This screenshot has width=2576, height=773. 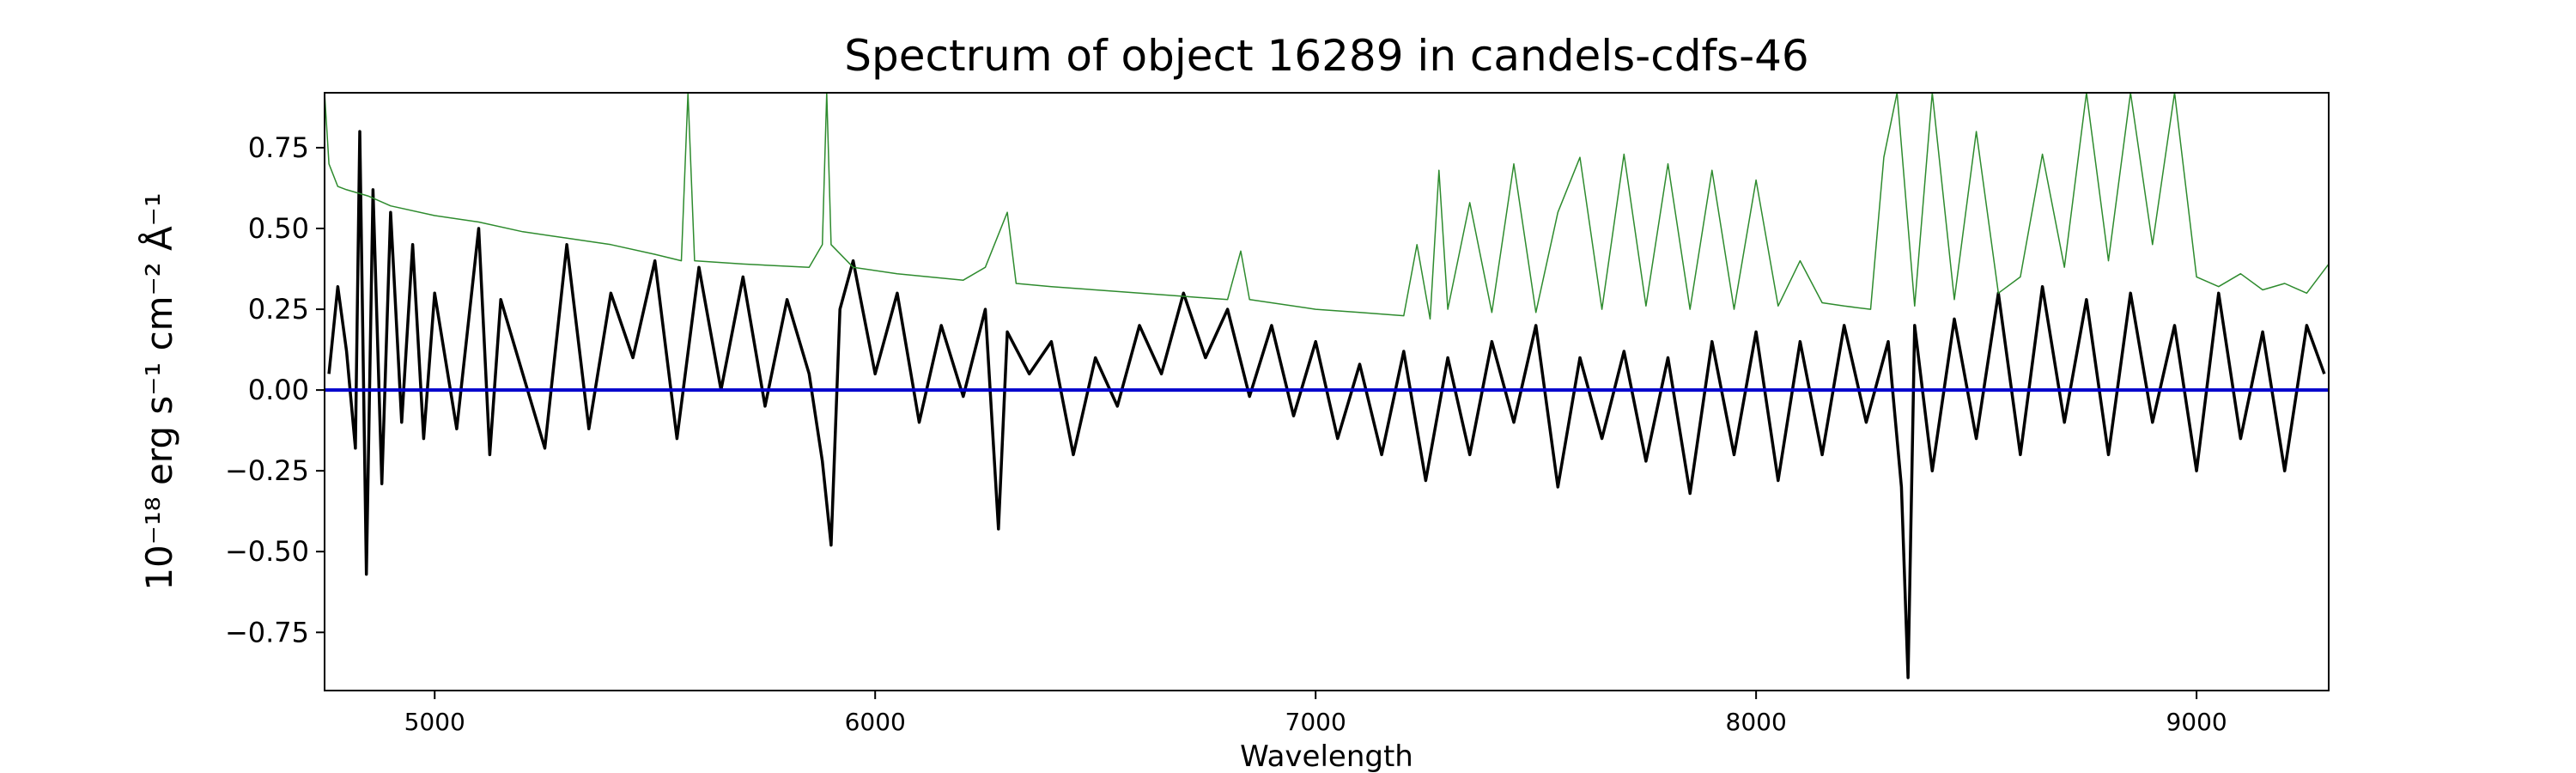 What do you see at coordinates (1327, 756) in the screenshot?
I see `x-axis-label: Wavelength` at bounding box center [1327, 756].